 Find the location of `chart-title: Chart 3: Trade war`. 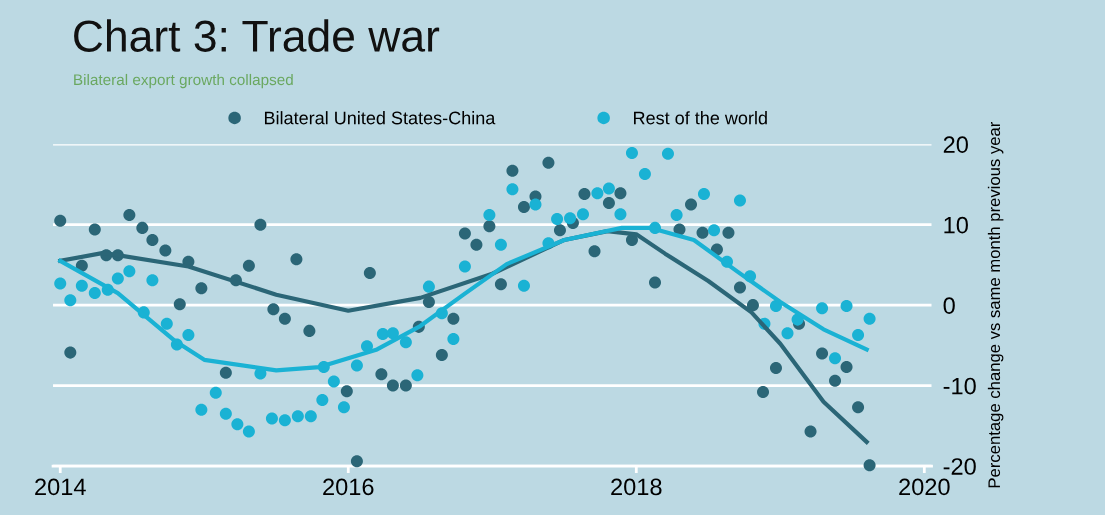

chart-title: Chart 3: Trade war is located at coordinates (257, 35).